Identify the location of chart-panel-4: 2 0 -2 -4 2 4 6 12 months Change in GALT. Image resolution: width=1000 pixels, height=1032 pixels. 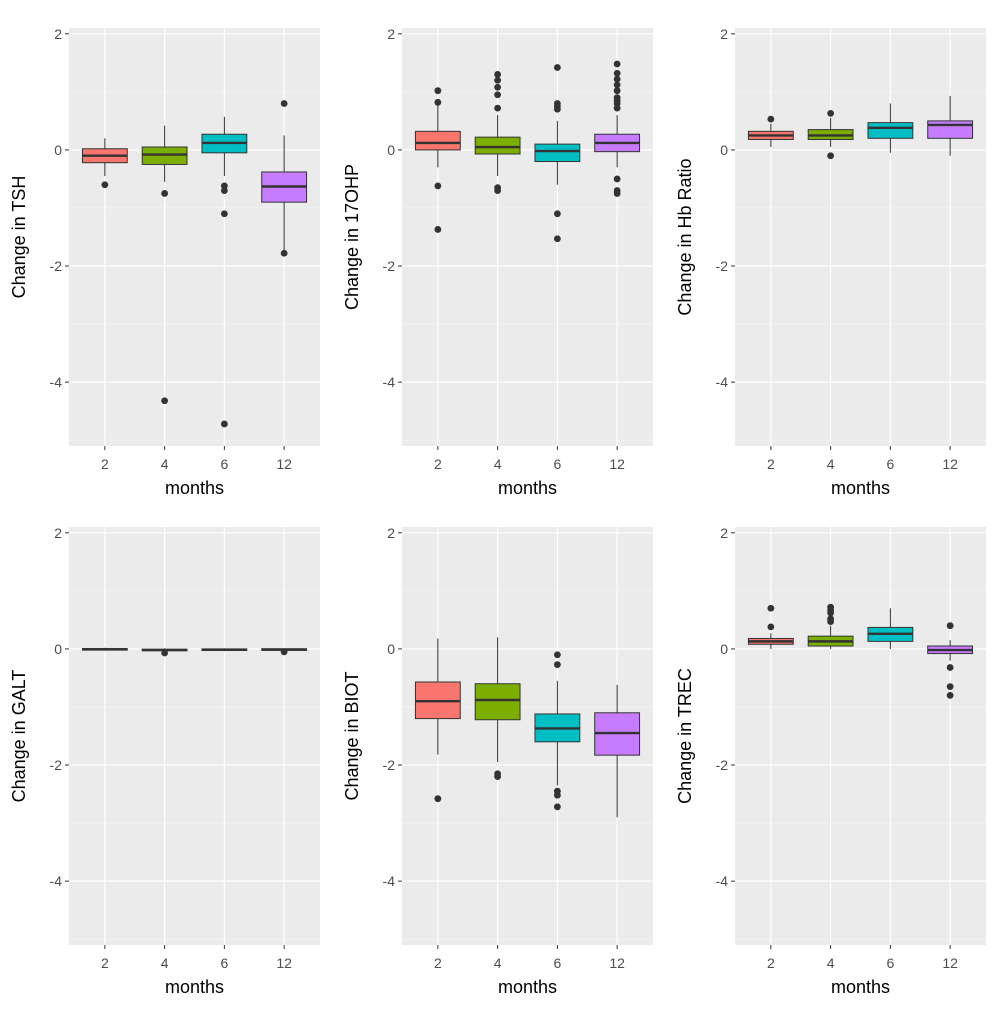
(164, 761).